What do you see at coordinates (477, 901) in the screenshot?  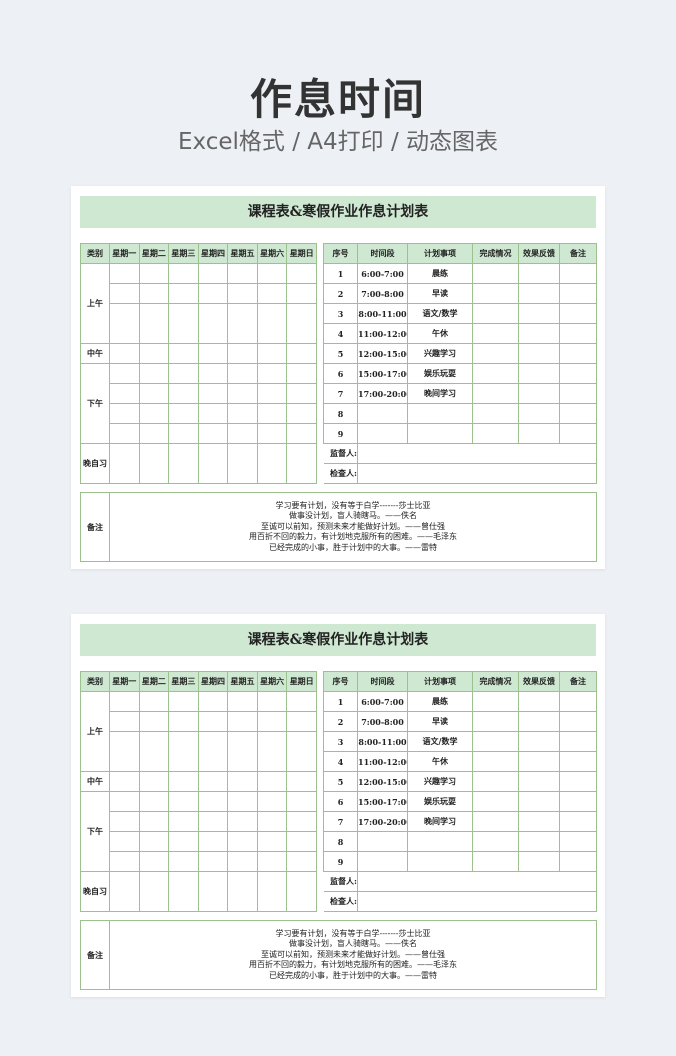 I see `checker-field` at bounding box center [477, 901].